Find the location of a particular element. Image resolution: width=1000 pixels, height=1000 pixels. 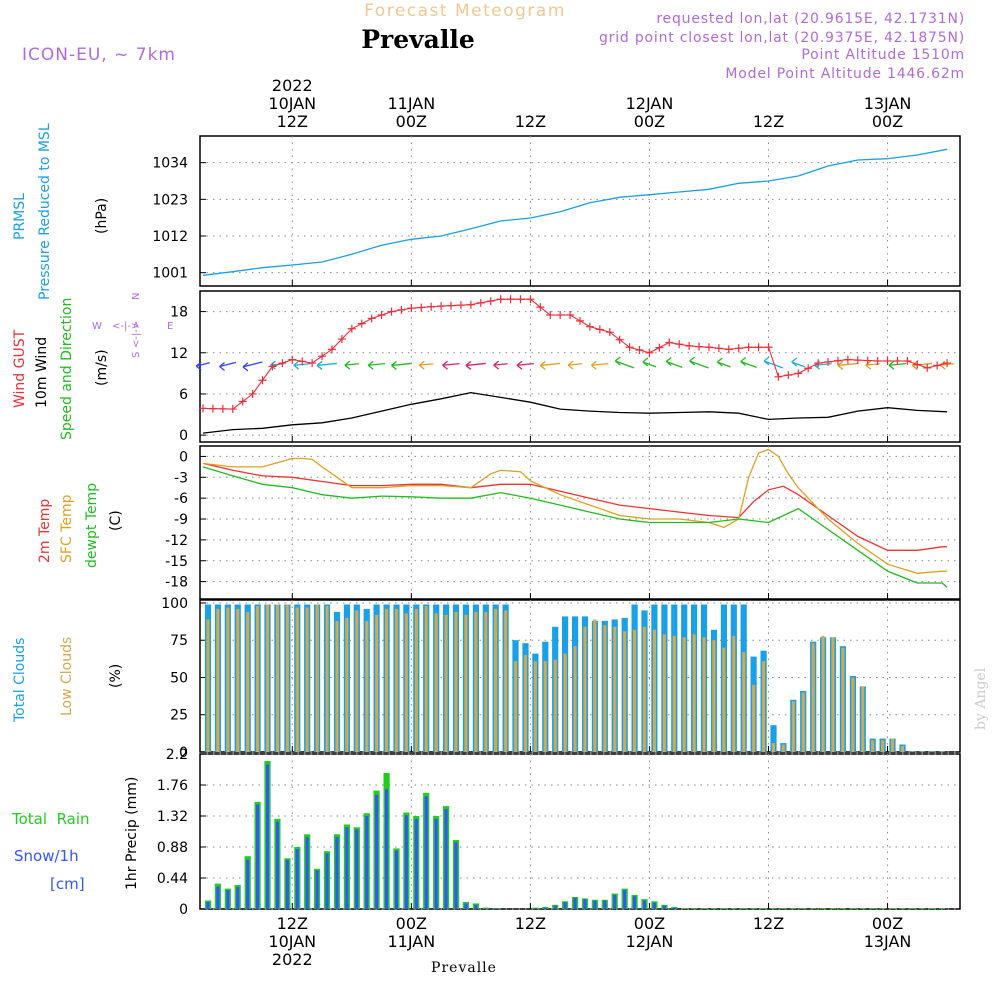

top-axis-label-4-0: 12Z is located at coordinates (768, 121).